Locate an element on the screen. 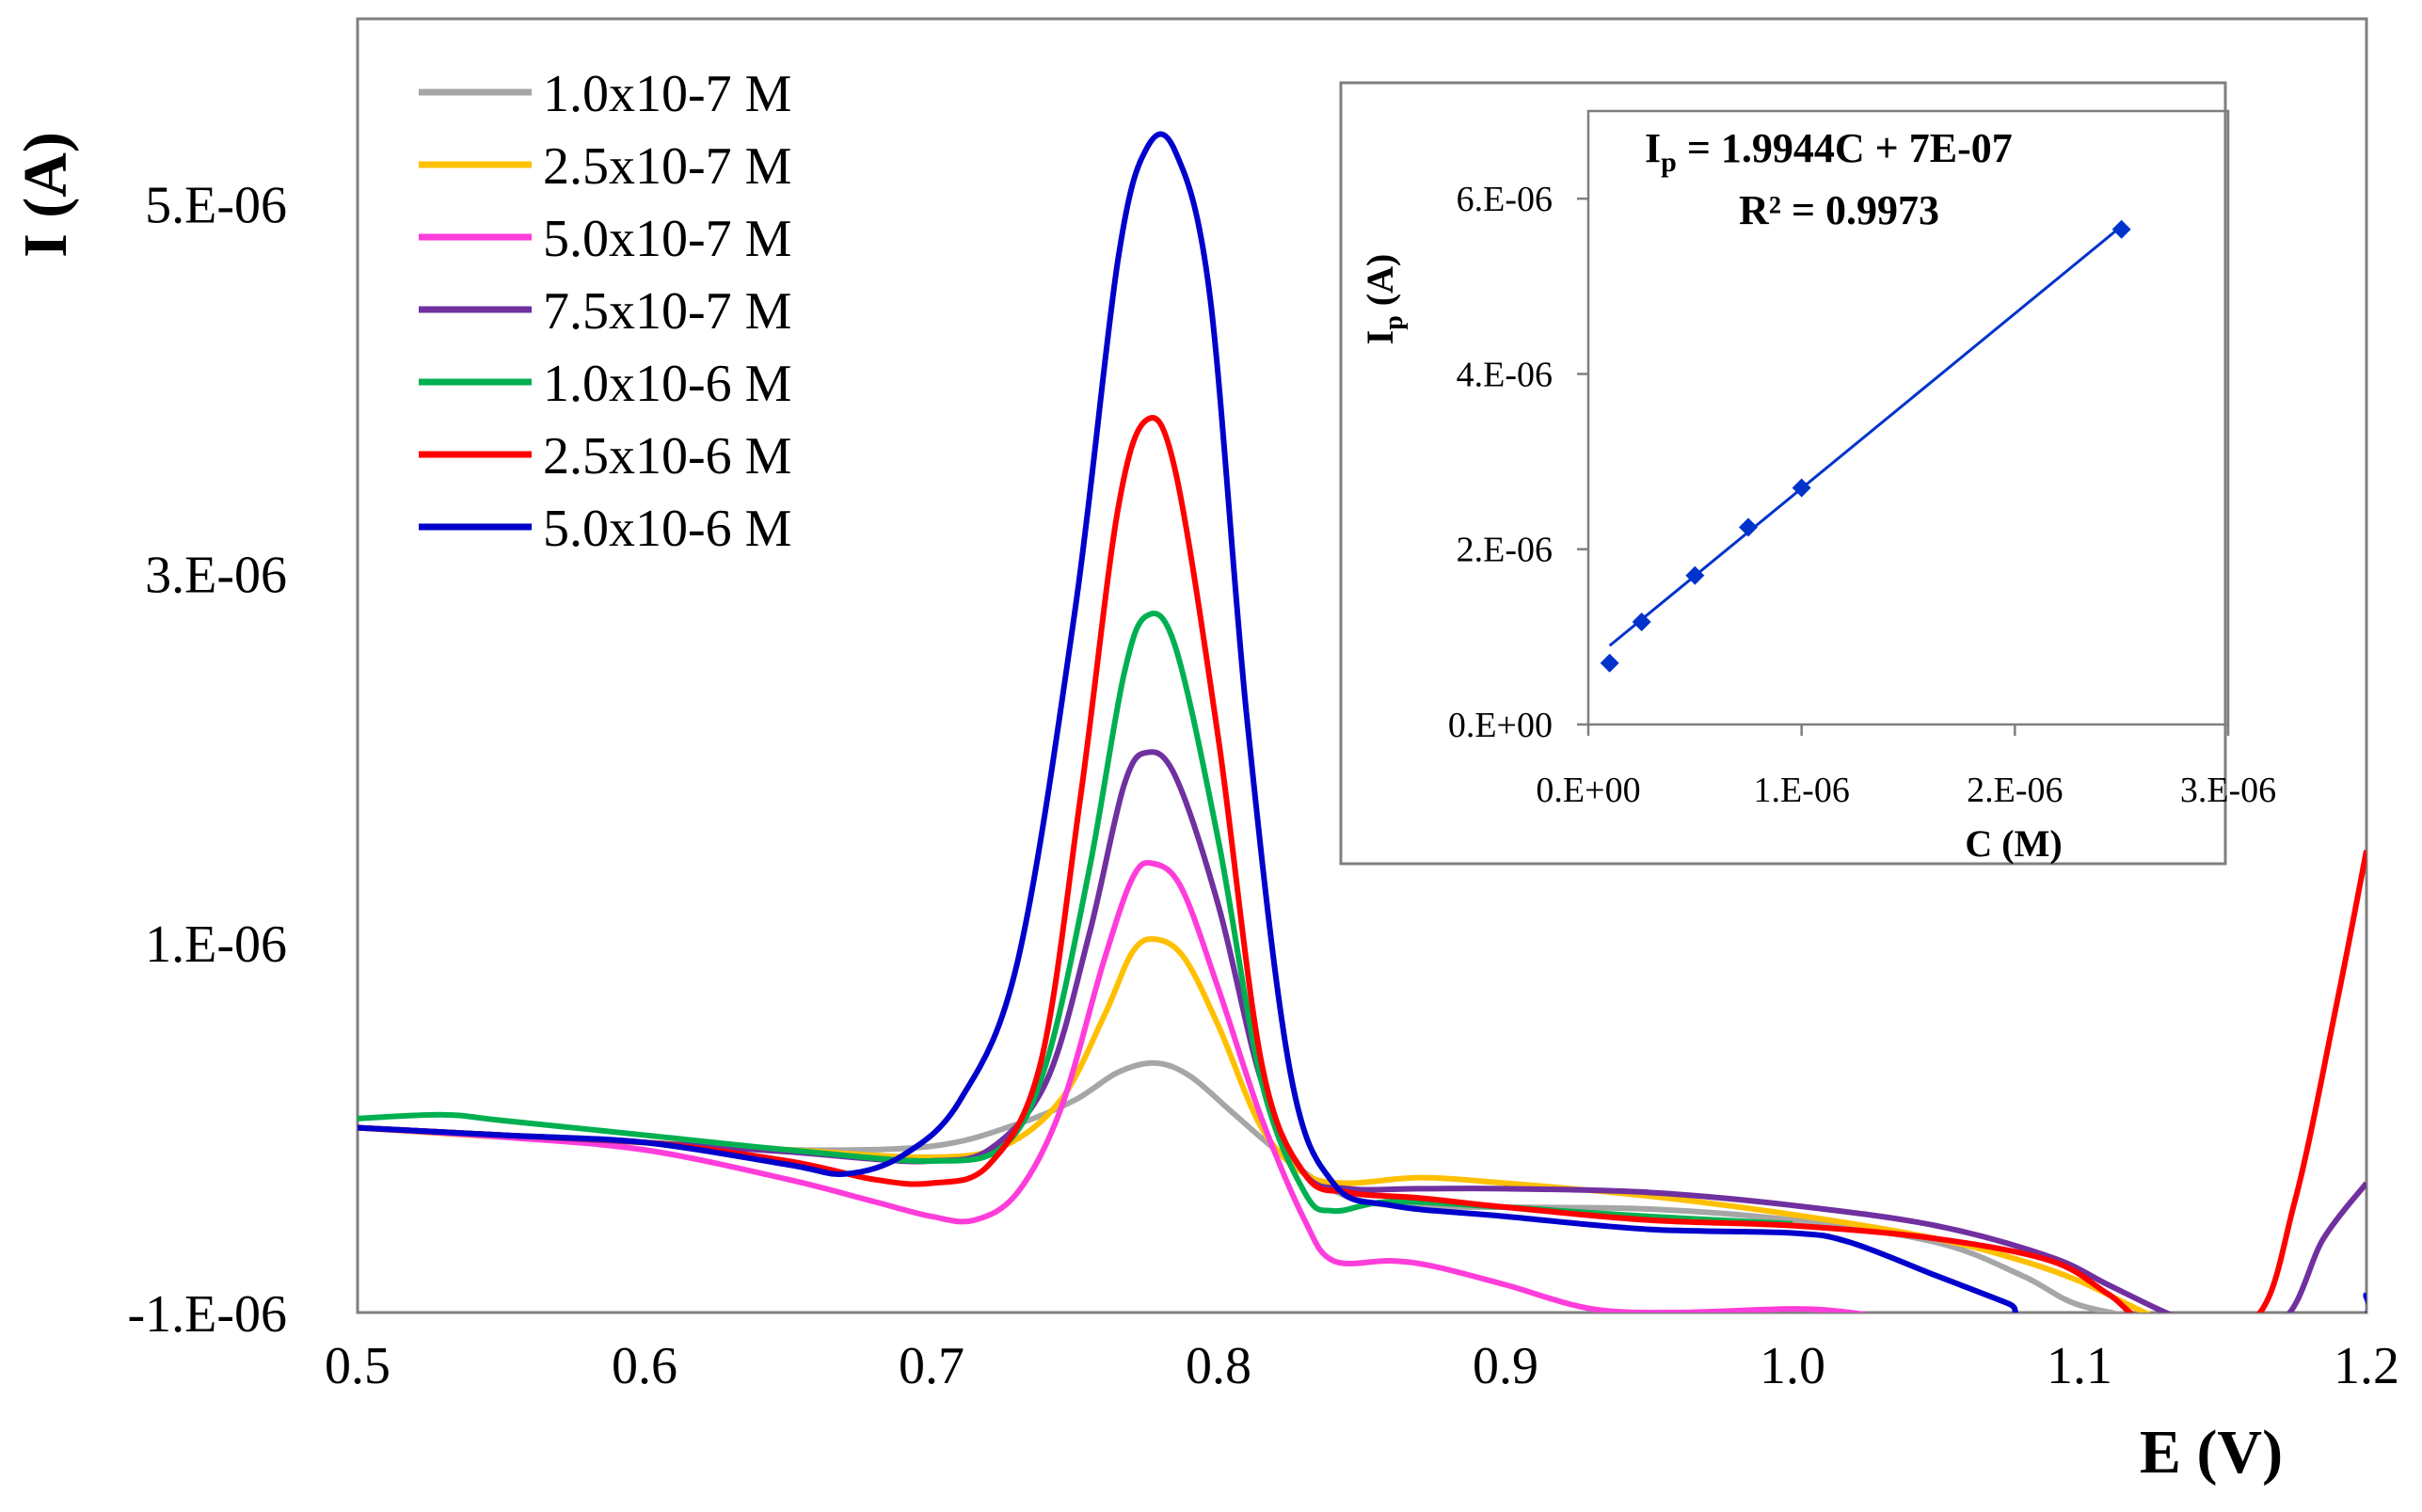 This screenshot has height=1512, width=2422. inset-points-group is located at coordinates (1865, 446).